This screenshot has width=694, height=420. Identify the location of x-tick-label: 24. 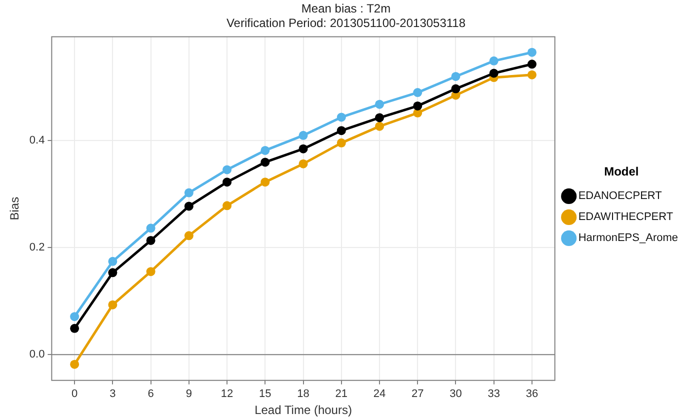
(379, 394).